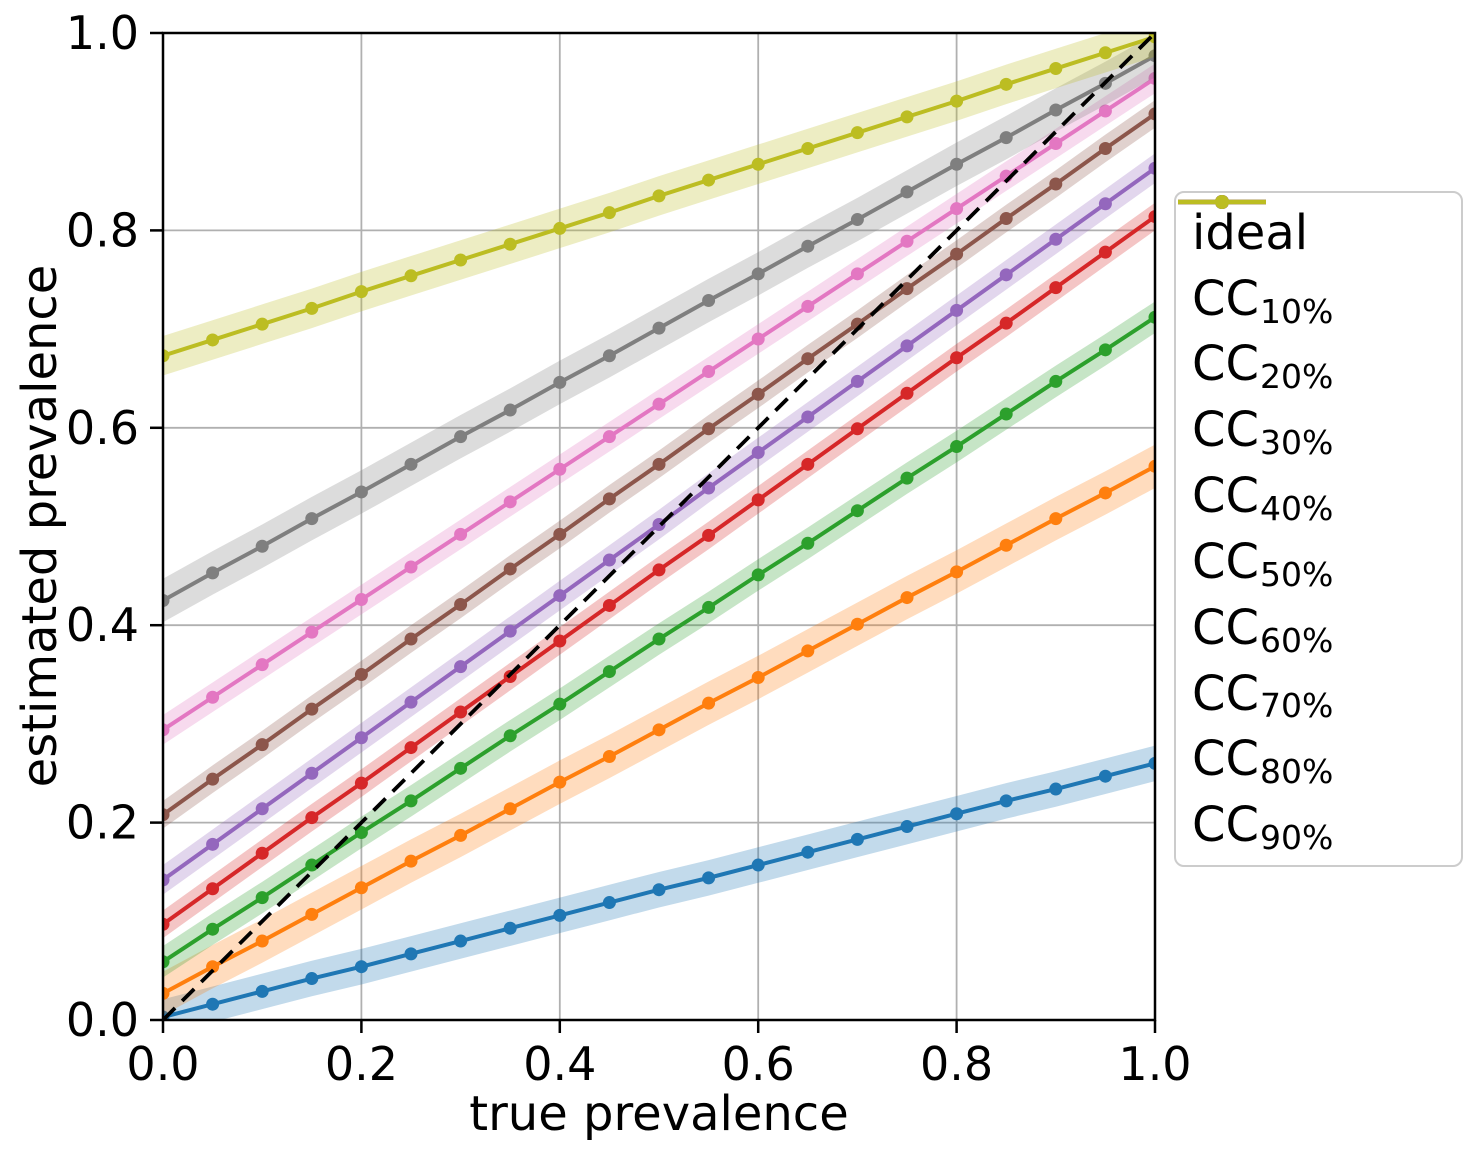  I want to click on x-tick-label: 0.8, so click(956, 1064).